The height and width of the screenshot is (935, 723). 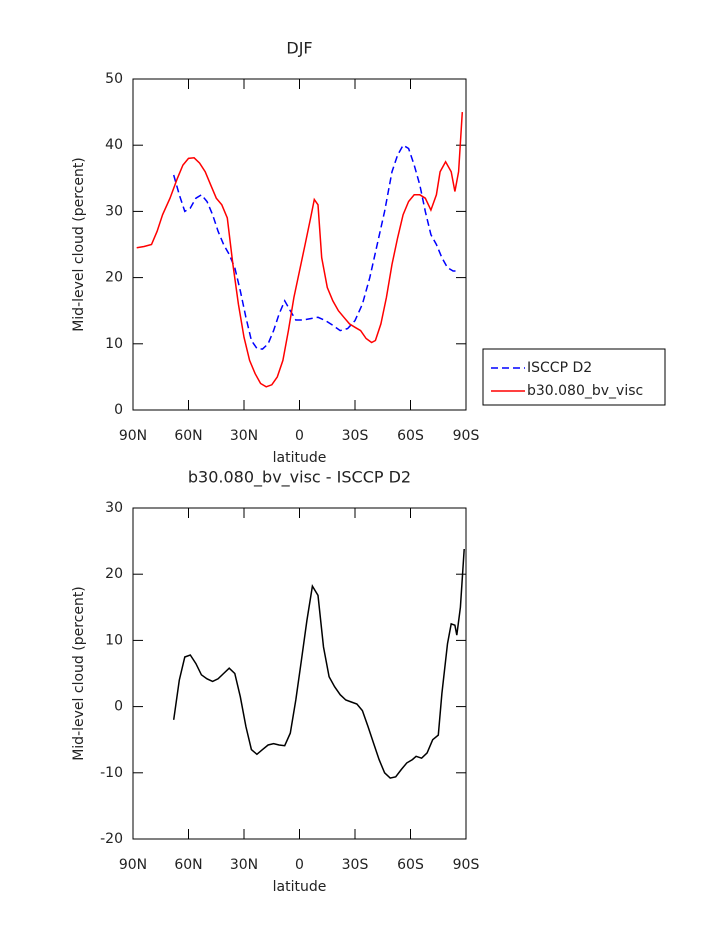 I want to click on y-tick-label: -20, so click(x=111, y=839).